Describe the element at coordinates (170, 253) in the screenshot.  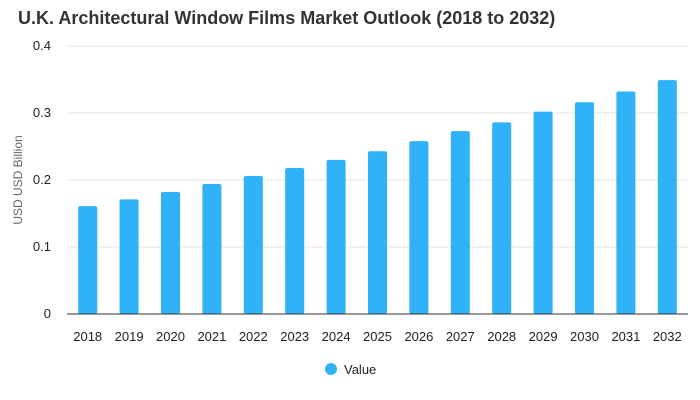
I see `bar-2020` at that location.